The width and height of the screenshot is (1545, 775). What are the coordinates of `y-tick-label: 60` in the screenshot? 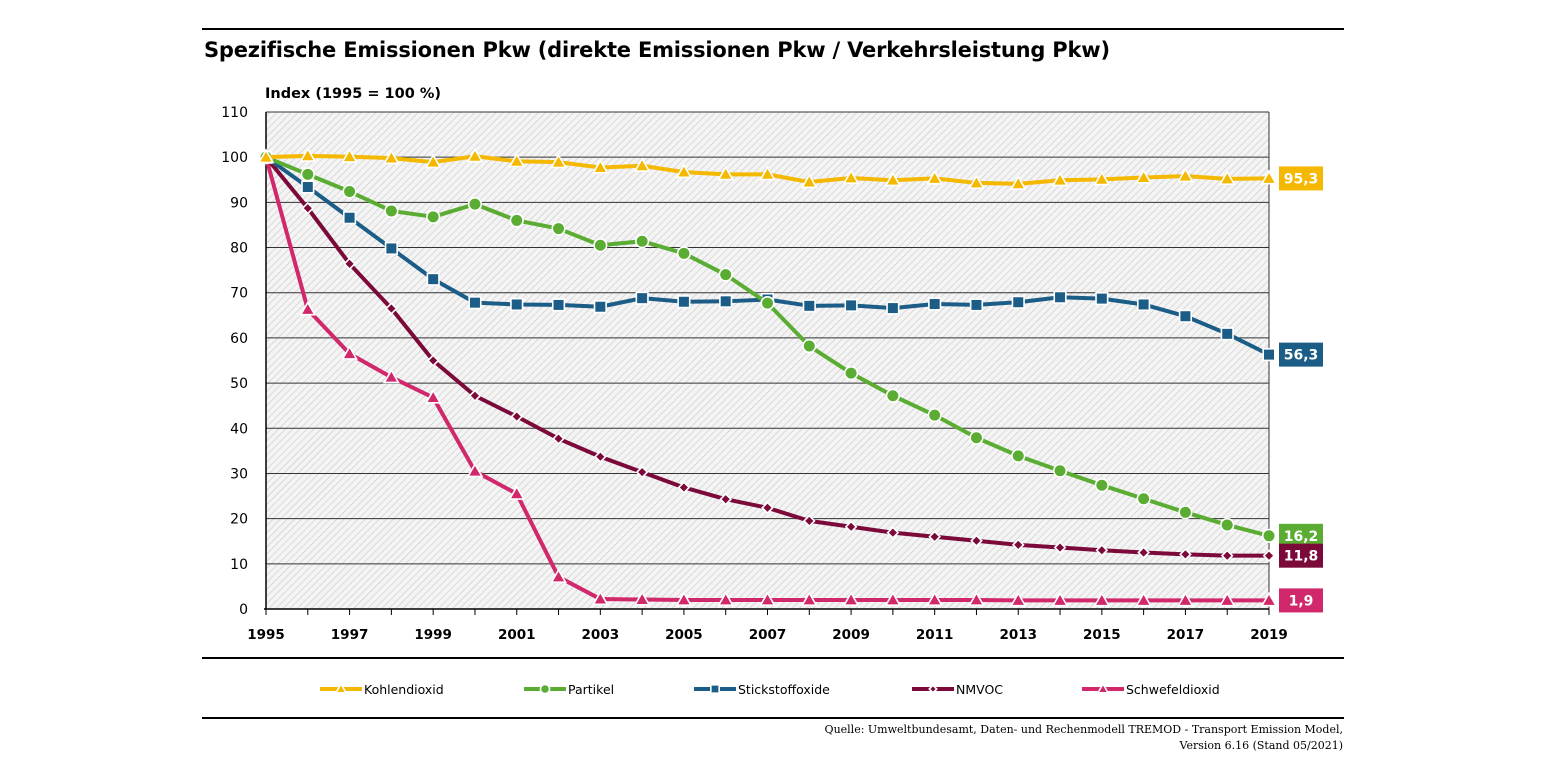 It's located at (239, 339).